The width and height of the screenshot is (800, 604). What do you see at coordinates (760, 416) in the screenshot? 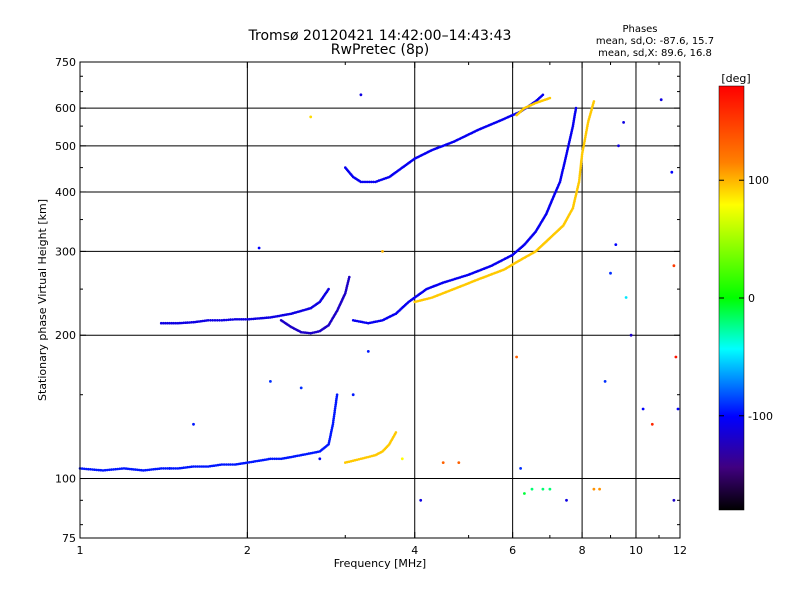
I see `colorbar-tick-label: -100` at bounding box center [760, 416].